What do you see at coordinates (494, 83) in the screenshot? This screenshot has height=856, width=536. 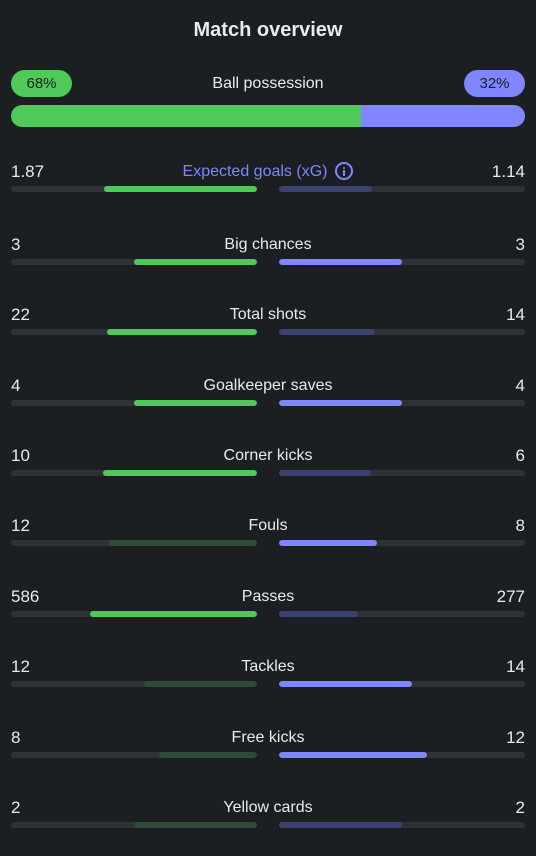 I see `away-possession-badge: 32%` at bounding box center [494, 83].